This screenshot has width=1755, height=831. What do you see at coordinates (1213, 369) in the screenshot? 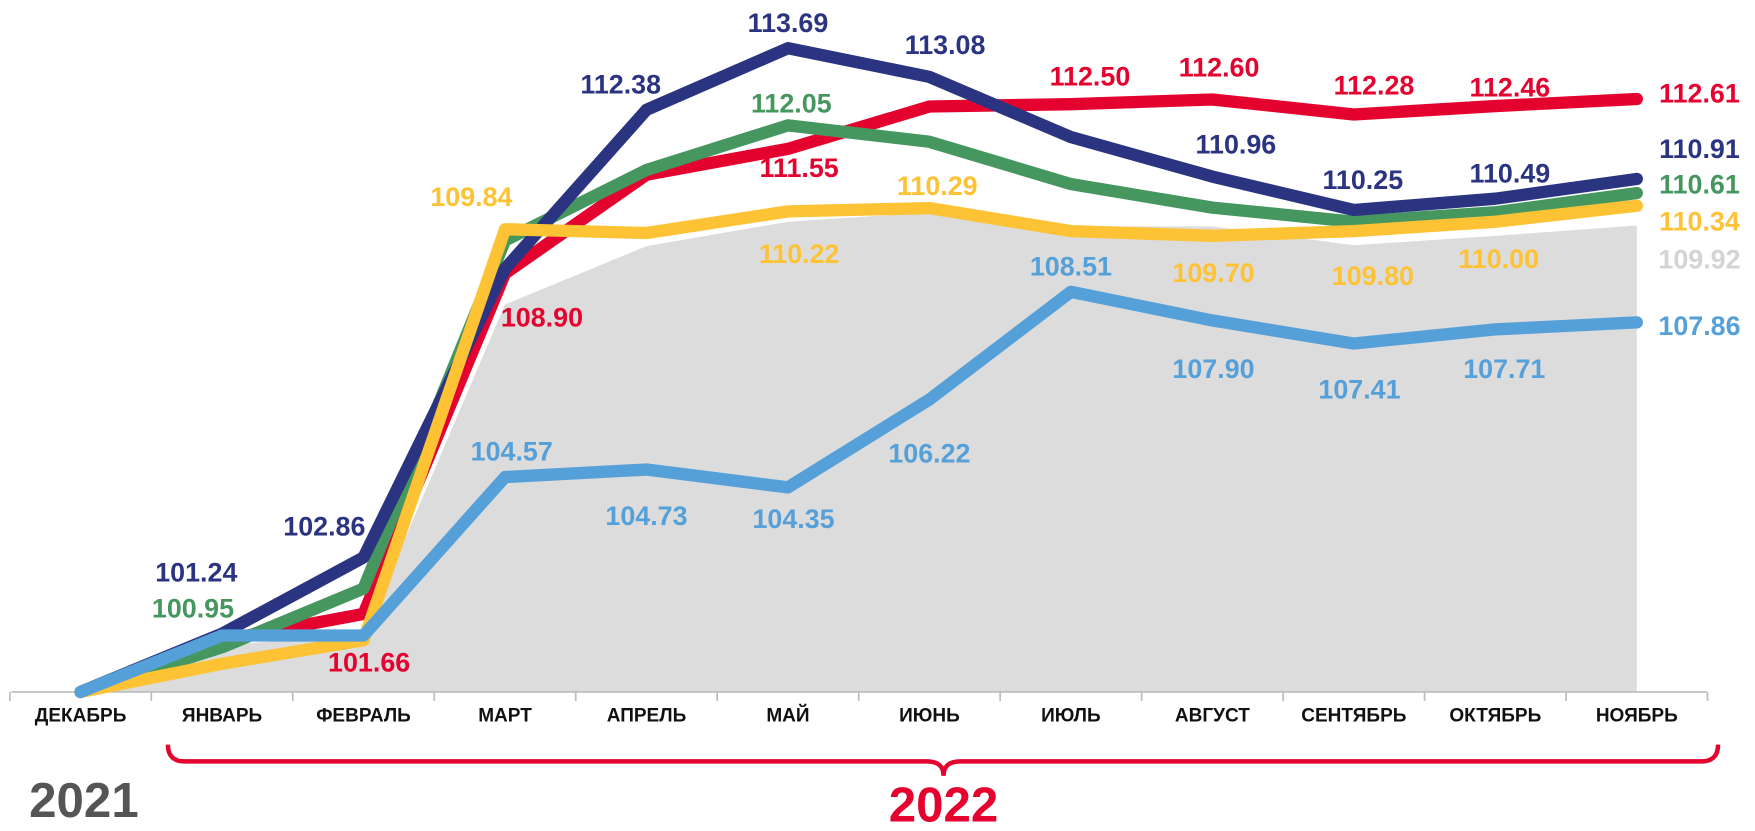
I see `value-label: 107.90` at bounding box center [1213, 369].